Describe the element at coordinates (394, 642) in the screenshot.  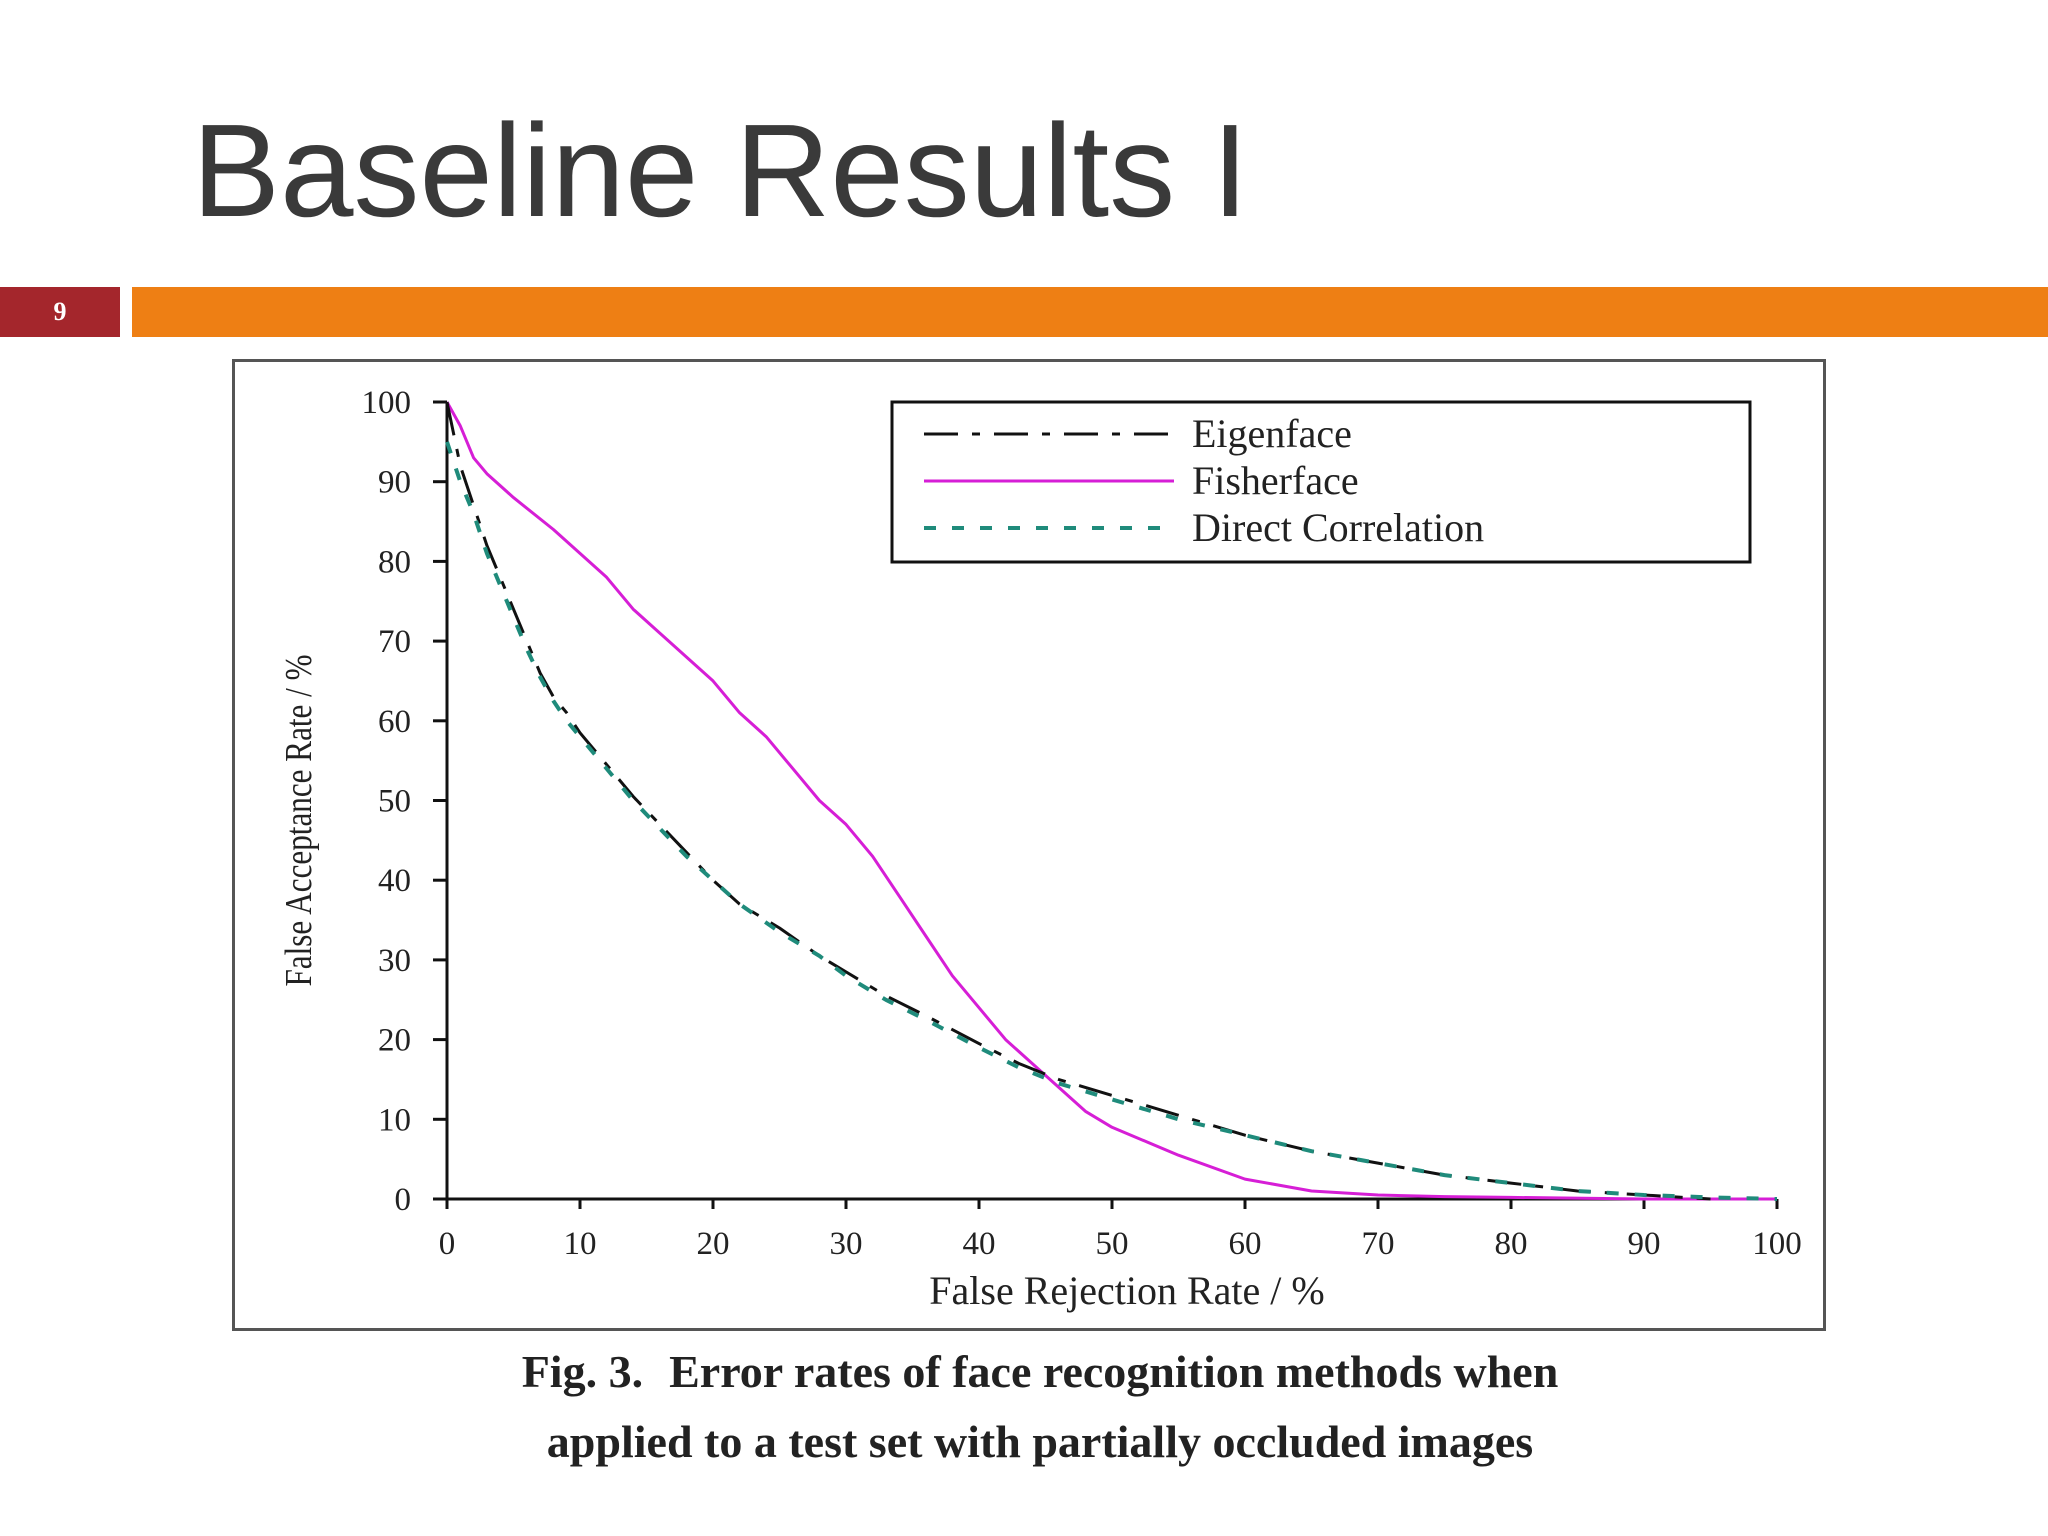
I see `y-tick-label-70: 70` at that location.